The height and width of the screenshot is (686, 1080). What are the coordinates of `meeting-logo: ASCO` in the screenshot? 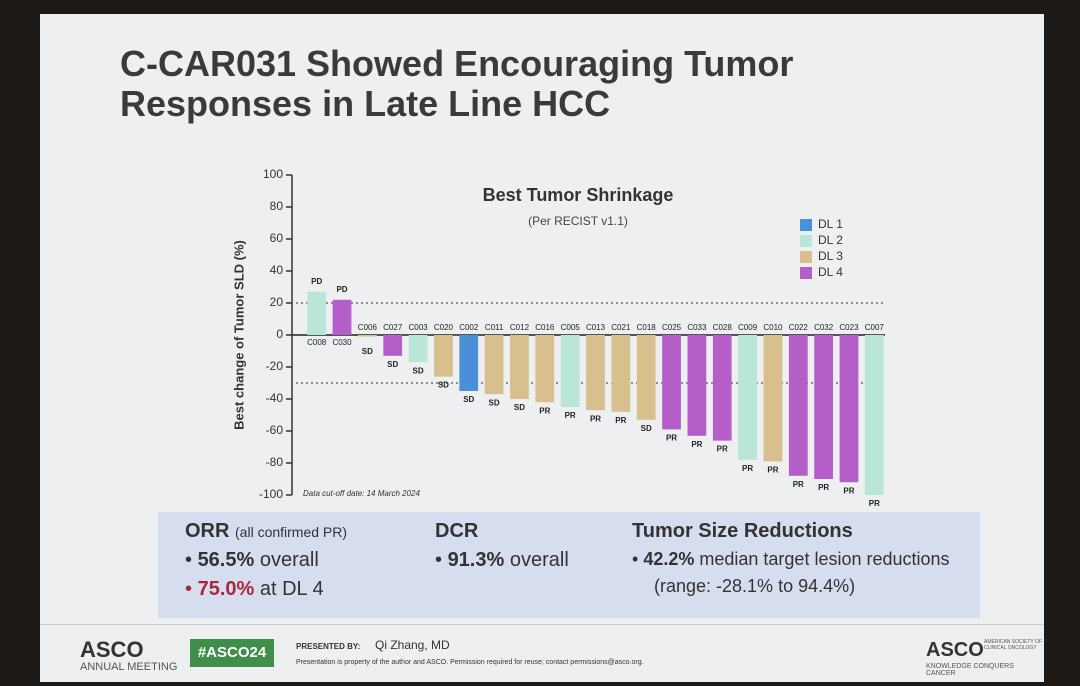 It's located at (112, 649).